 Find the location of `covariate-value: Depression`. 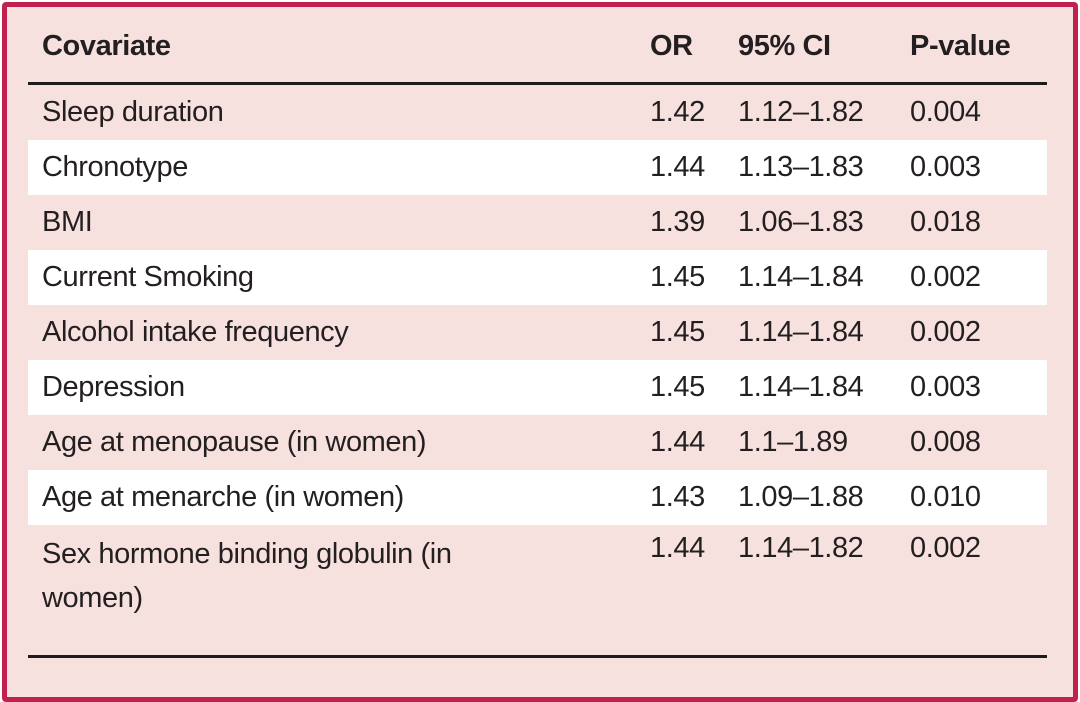

covariate-value: Depression is located at coordinates (113, 387).